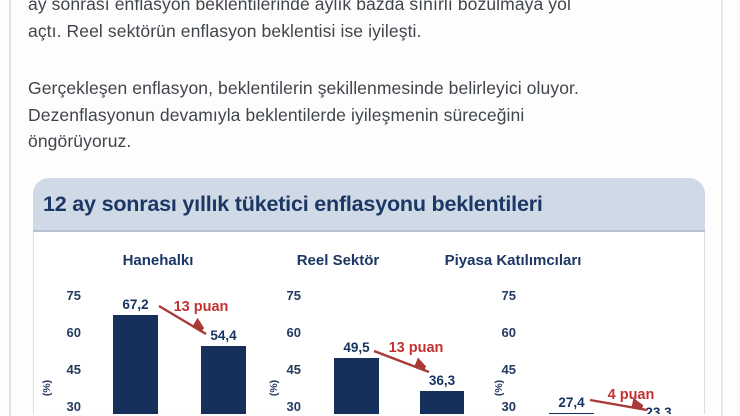  I want to click on hanehalki-y-tick-label: 75, so click(73, 295).